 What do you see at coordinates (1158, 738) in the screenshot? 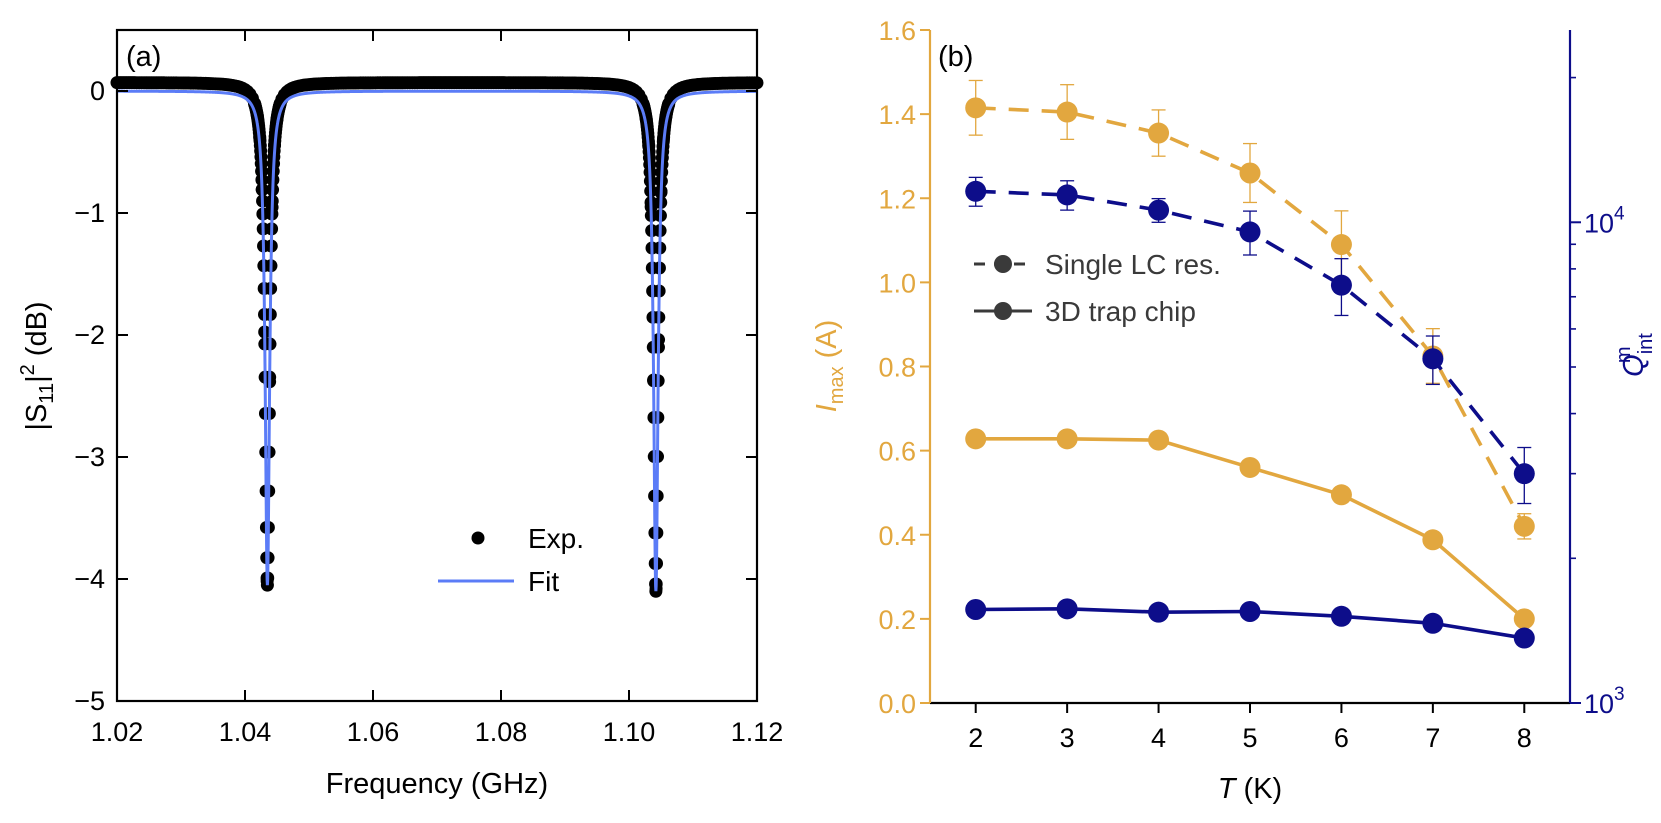
I see `x-tick-label: 4` at bounding box center [1158, 738].